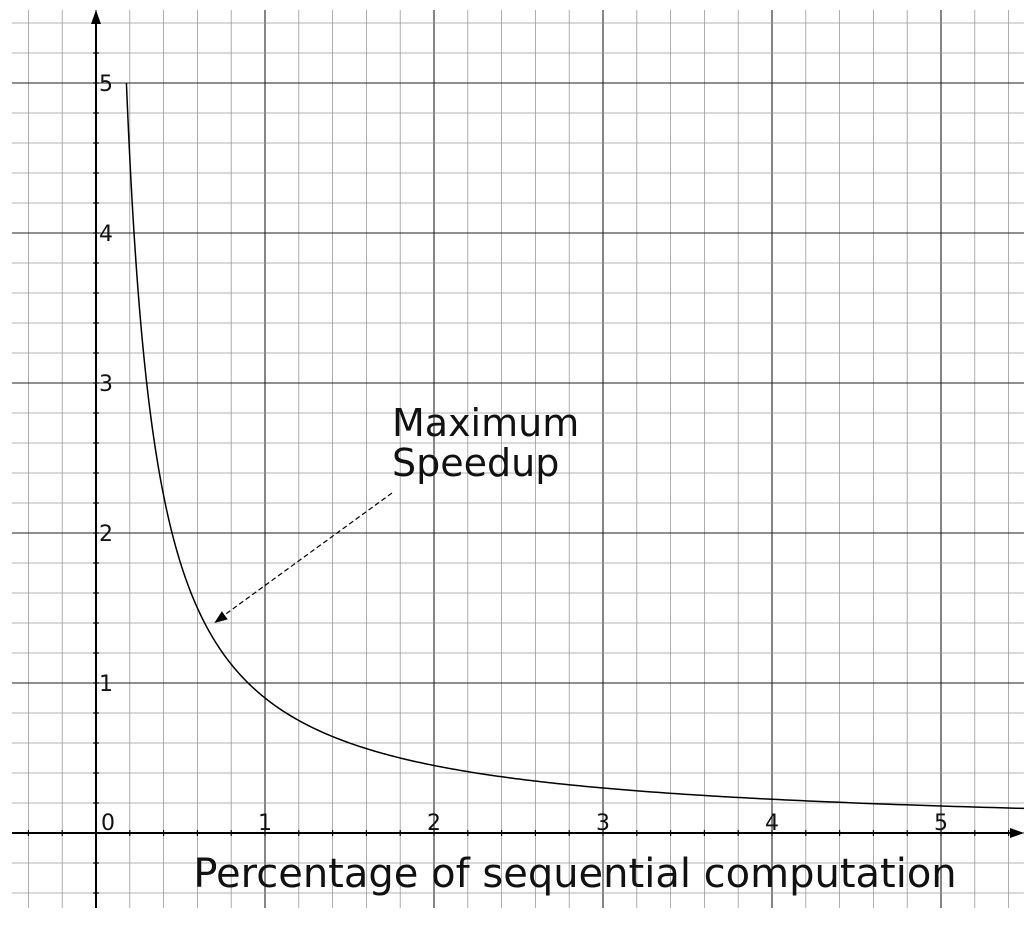 This screenshot has width=1036, height=928. Describe the element at coordinates (603, 823) in the screenshot. I see `x-tick-label: 3` at that location.